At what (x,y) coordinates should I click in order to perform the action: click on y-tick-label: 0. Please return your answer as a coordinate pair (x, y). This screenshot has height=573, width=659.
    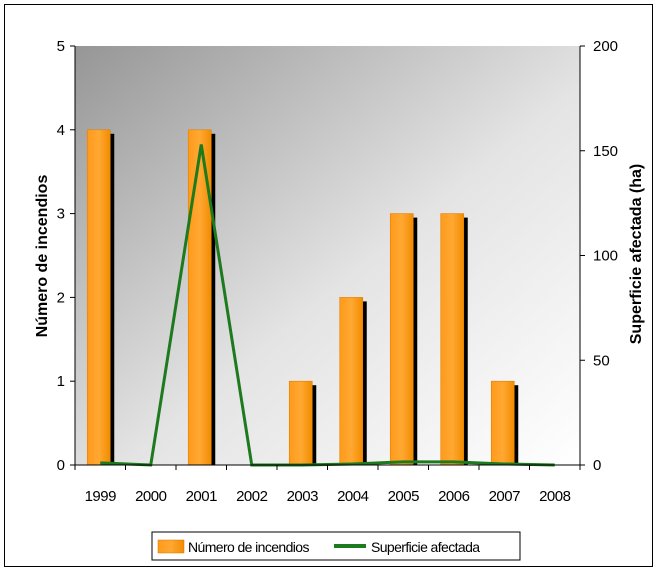
    Looking at the image, I should click on (61, 465).